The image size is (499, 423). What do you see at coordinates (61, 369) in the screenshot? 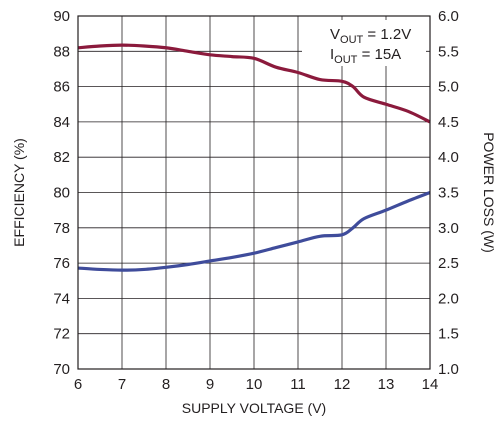
I see `y-tick-label-left: 70` at bounding box center [61, 369].